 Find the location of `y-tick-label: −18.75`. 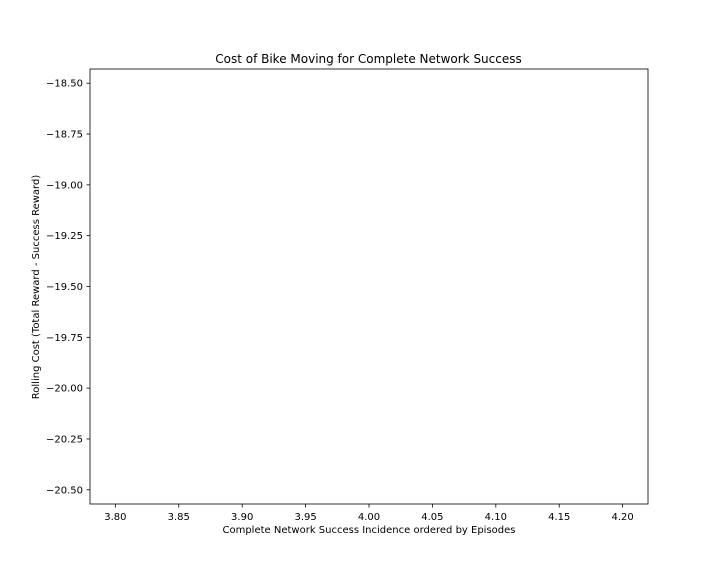

y-tick-label: −18.75 is located at coordinates (64, 135).